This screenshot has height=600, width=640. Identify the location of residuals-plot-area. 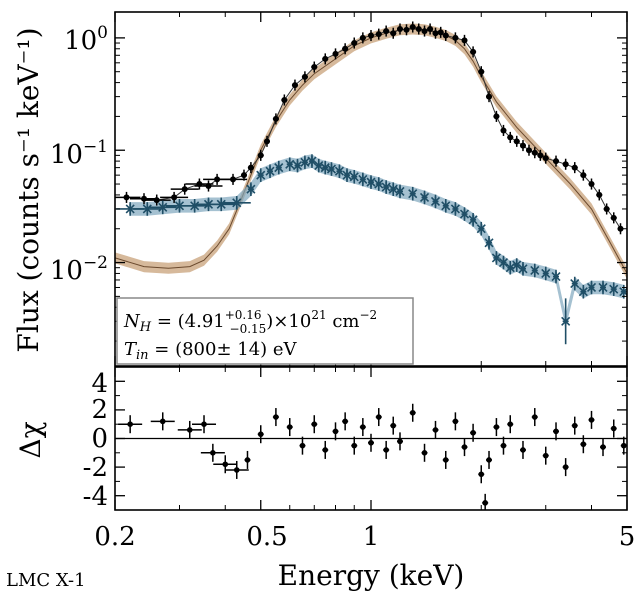
(371, 456).